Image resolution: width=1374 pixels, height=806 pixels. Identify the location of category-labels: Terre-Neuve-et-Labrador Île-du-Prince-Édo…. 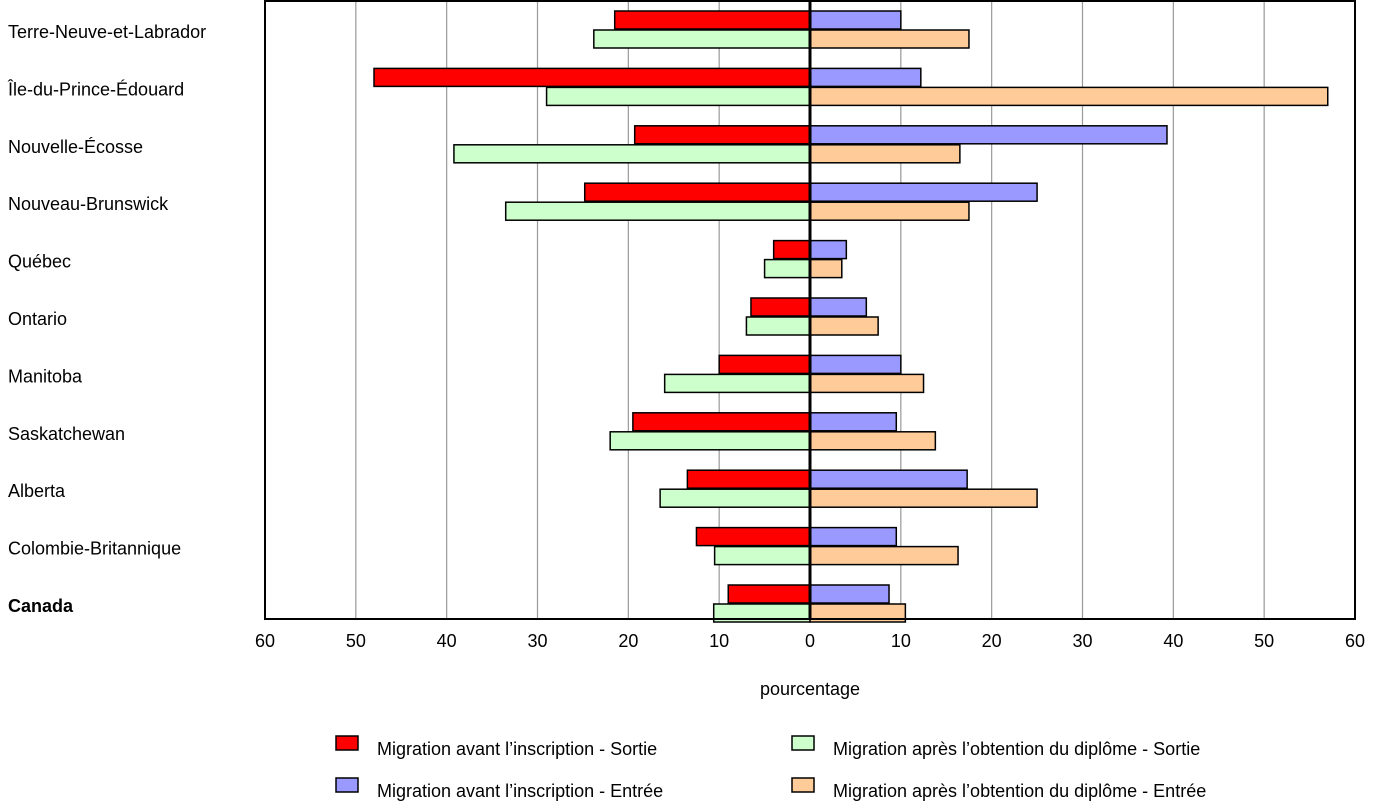
(106, 319).